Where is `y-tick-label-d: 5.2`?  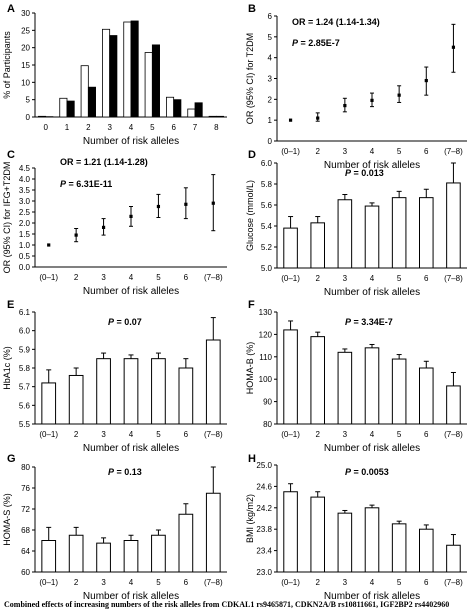
y-tick-label-d: 5.2 is located at coordinates (267, 247).